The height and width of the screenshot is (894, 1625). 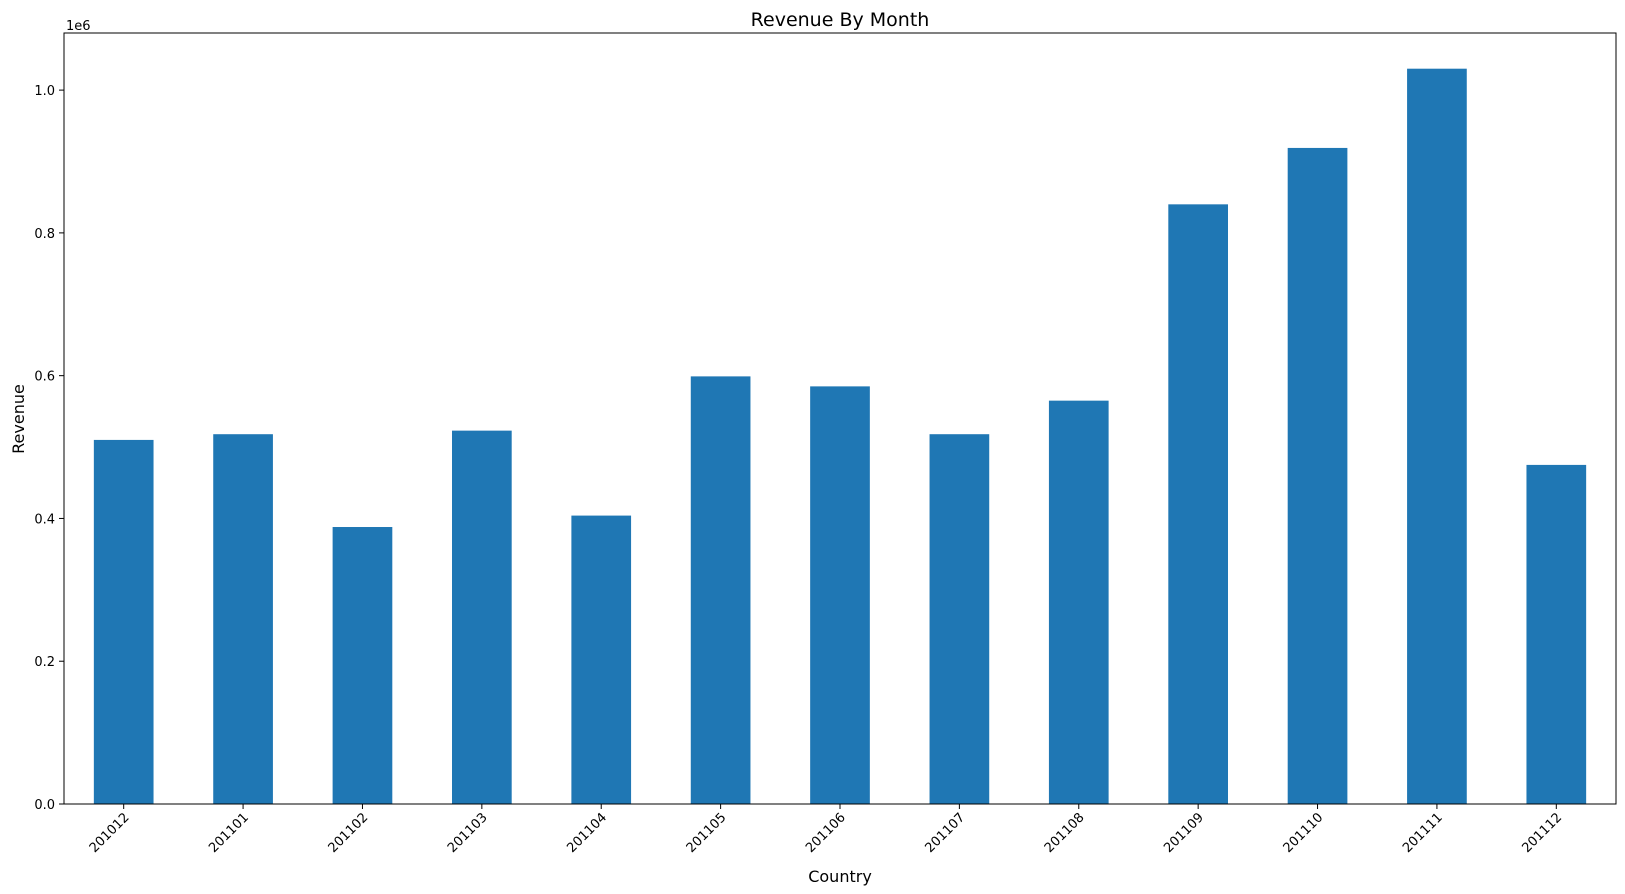 What do you see at coordinates (110, 833) in the screenshot?
I see `x-tick-label: 201012` at bounding box center [110, 833].